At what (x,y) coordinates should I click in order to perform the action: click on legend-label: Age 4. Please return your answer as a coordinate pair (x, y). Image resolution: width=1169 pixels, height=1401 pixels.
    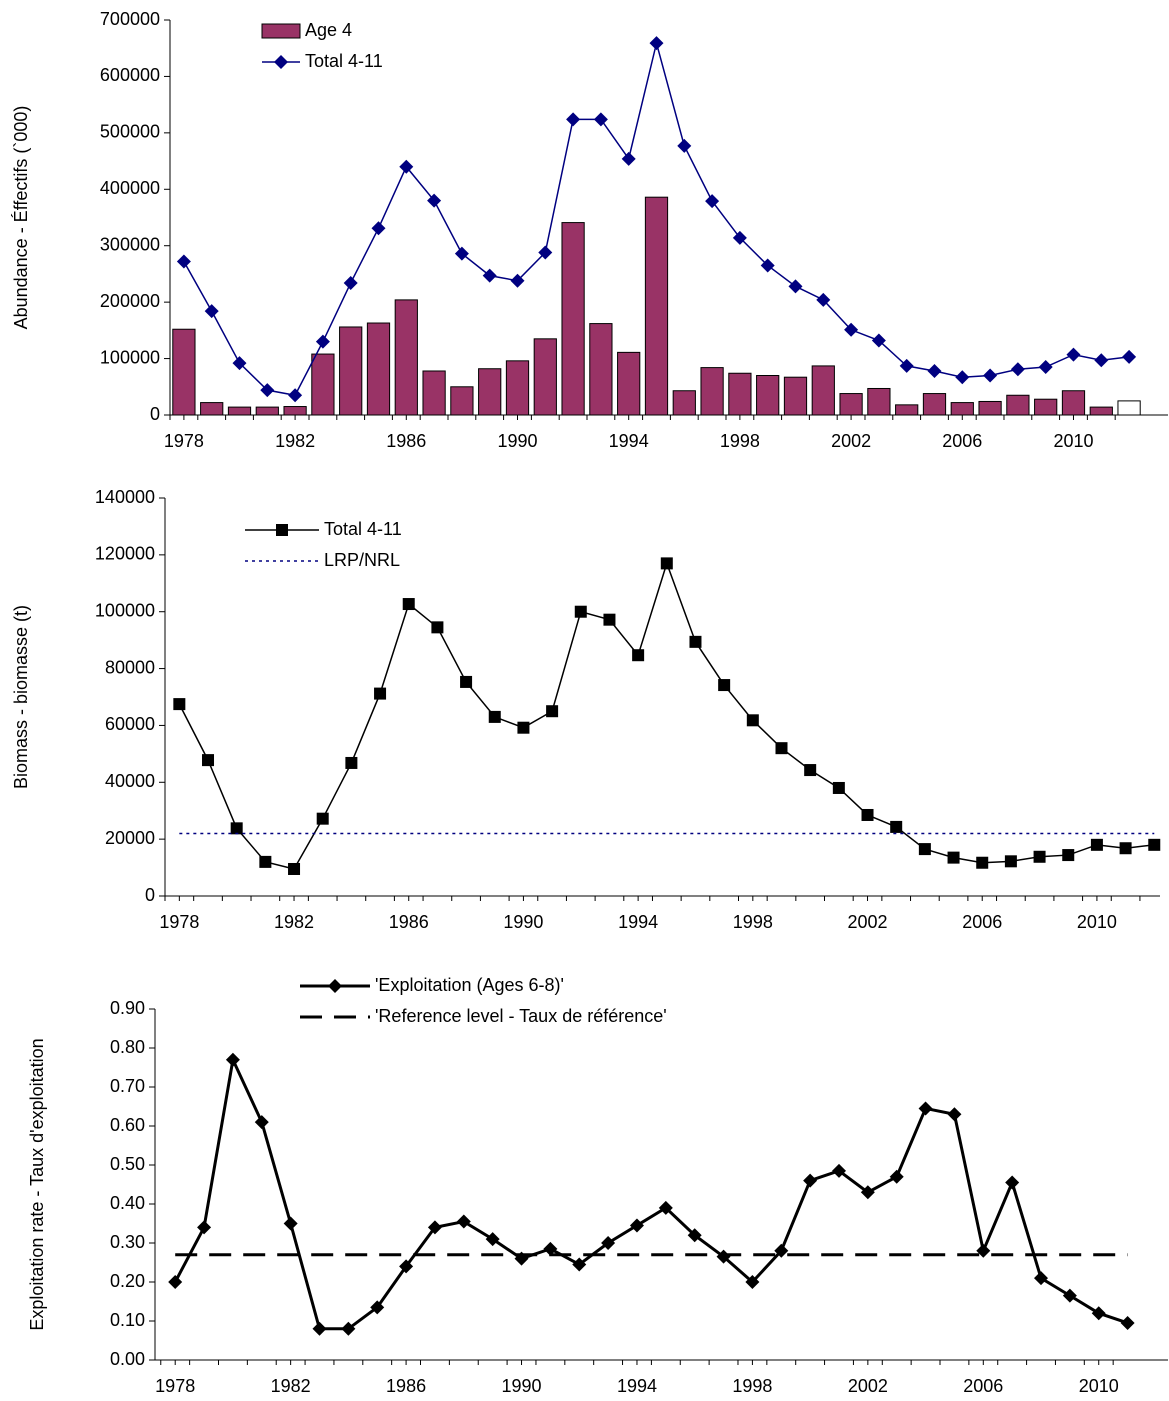
    Looking at the image, I should click on (328, 30).